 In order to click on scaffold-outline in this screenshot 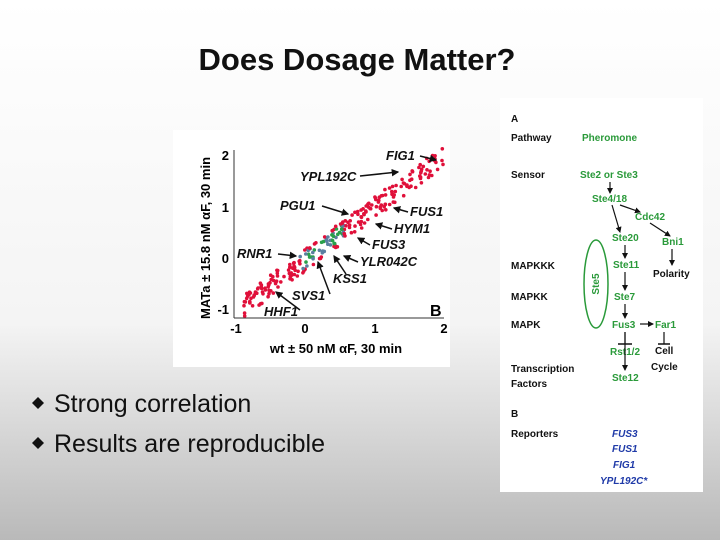, I will do `click(596, 284)`.